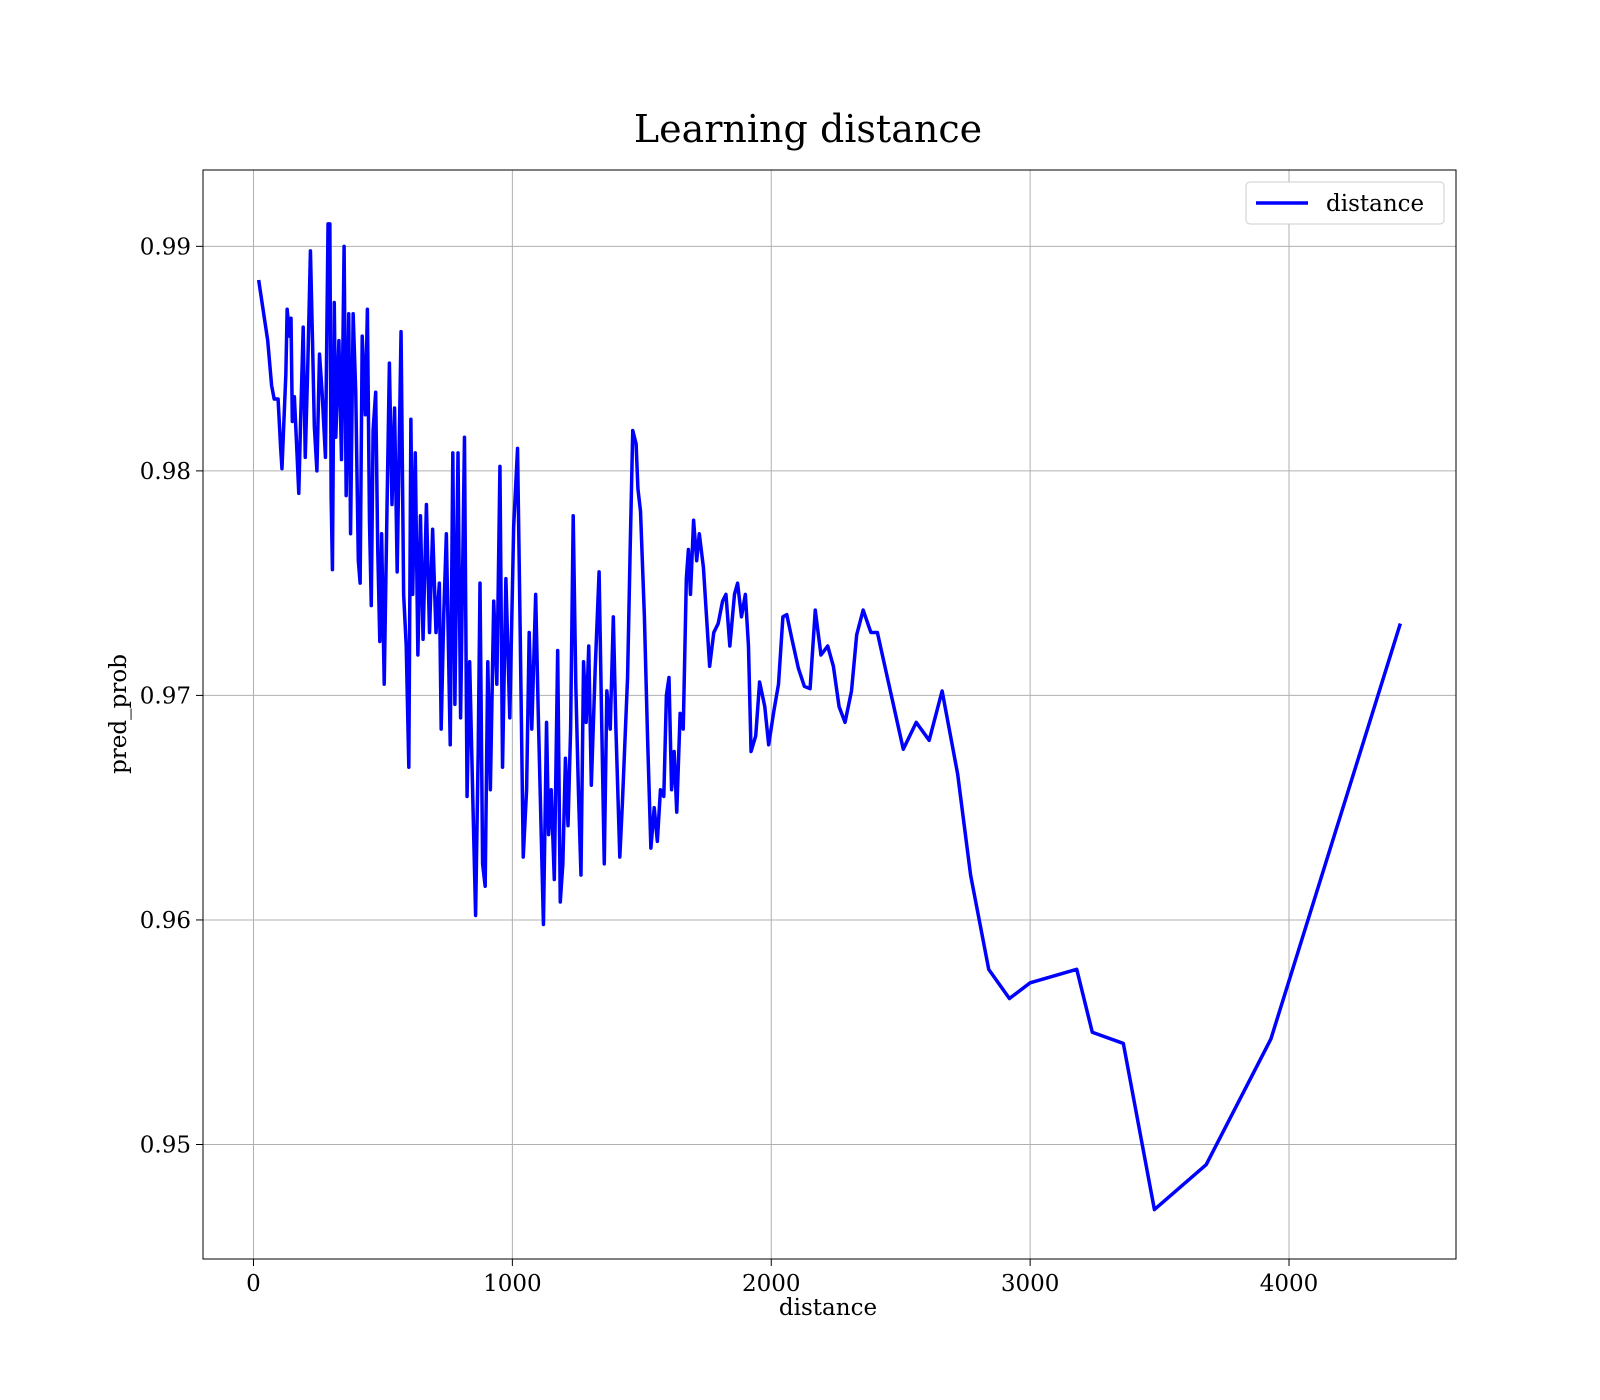  What do you see at coordinates (165, 472) in the screenshot?
I see `y-tick-label: 0.98` at bounding box center [165, 472].